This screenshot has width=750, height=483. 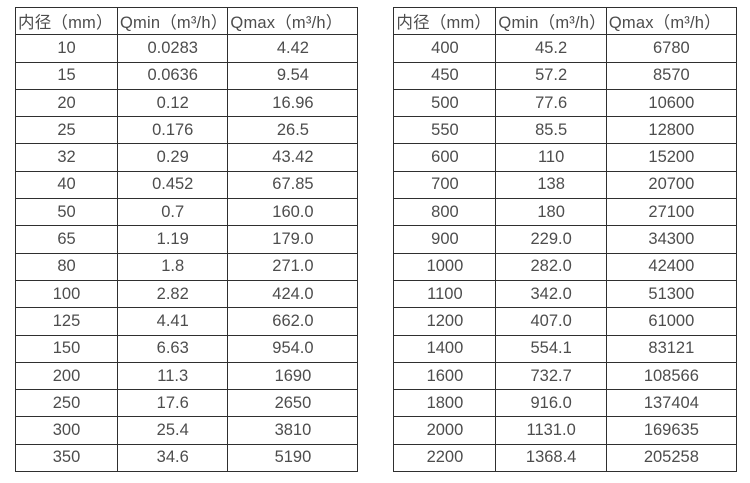 What do you see at coordinates (293, 130) in the screenshot?
I see `table-cell: 26.5` at bounding box center [293, 130].